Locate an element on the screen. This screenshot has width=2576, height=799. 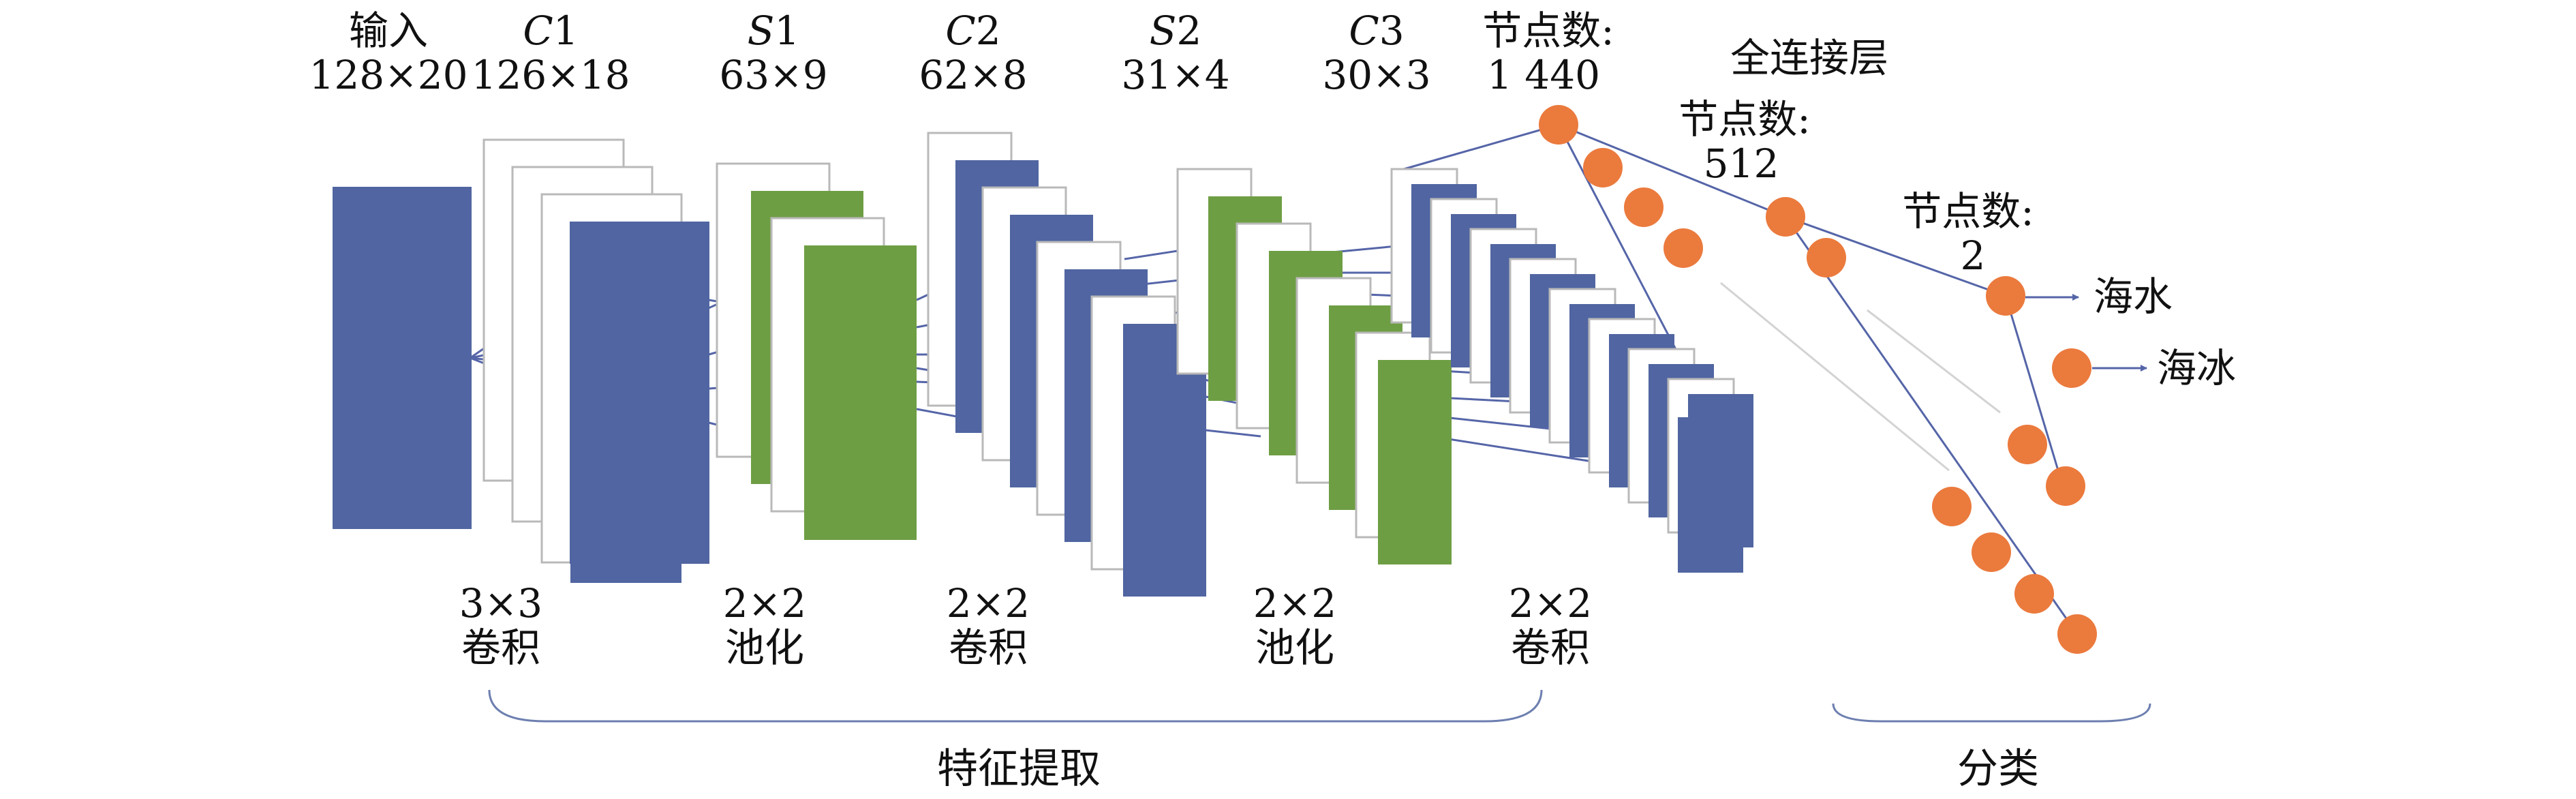
op-type-4: 池化 is located at coordinates (1294, 647).